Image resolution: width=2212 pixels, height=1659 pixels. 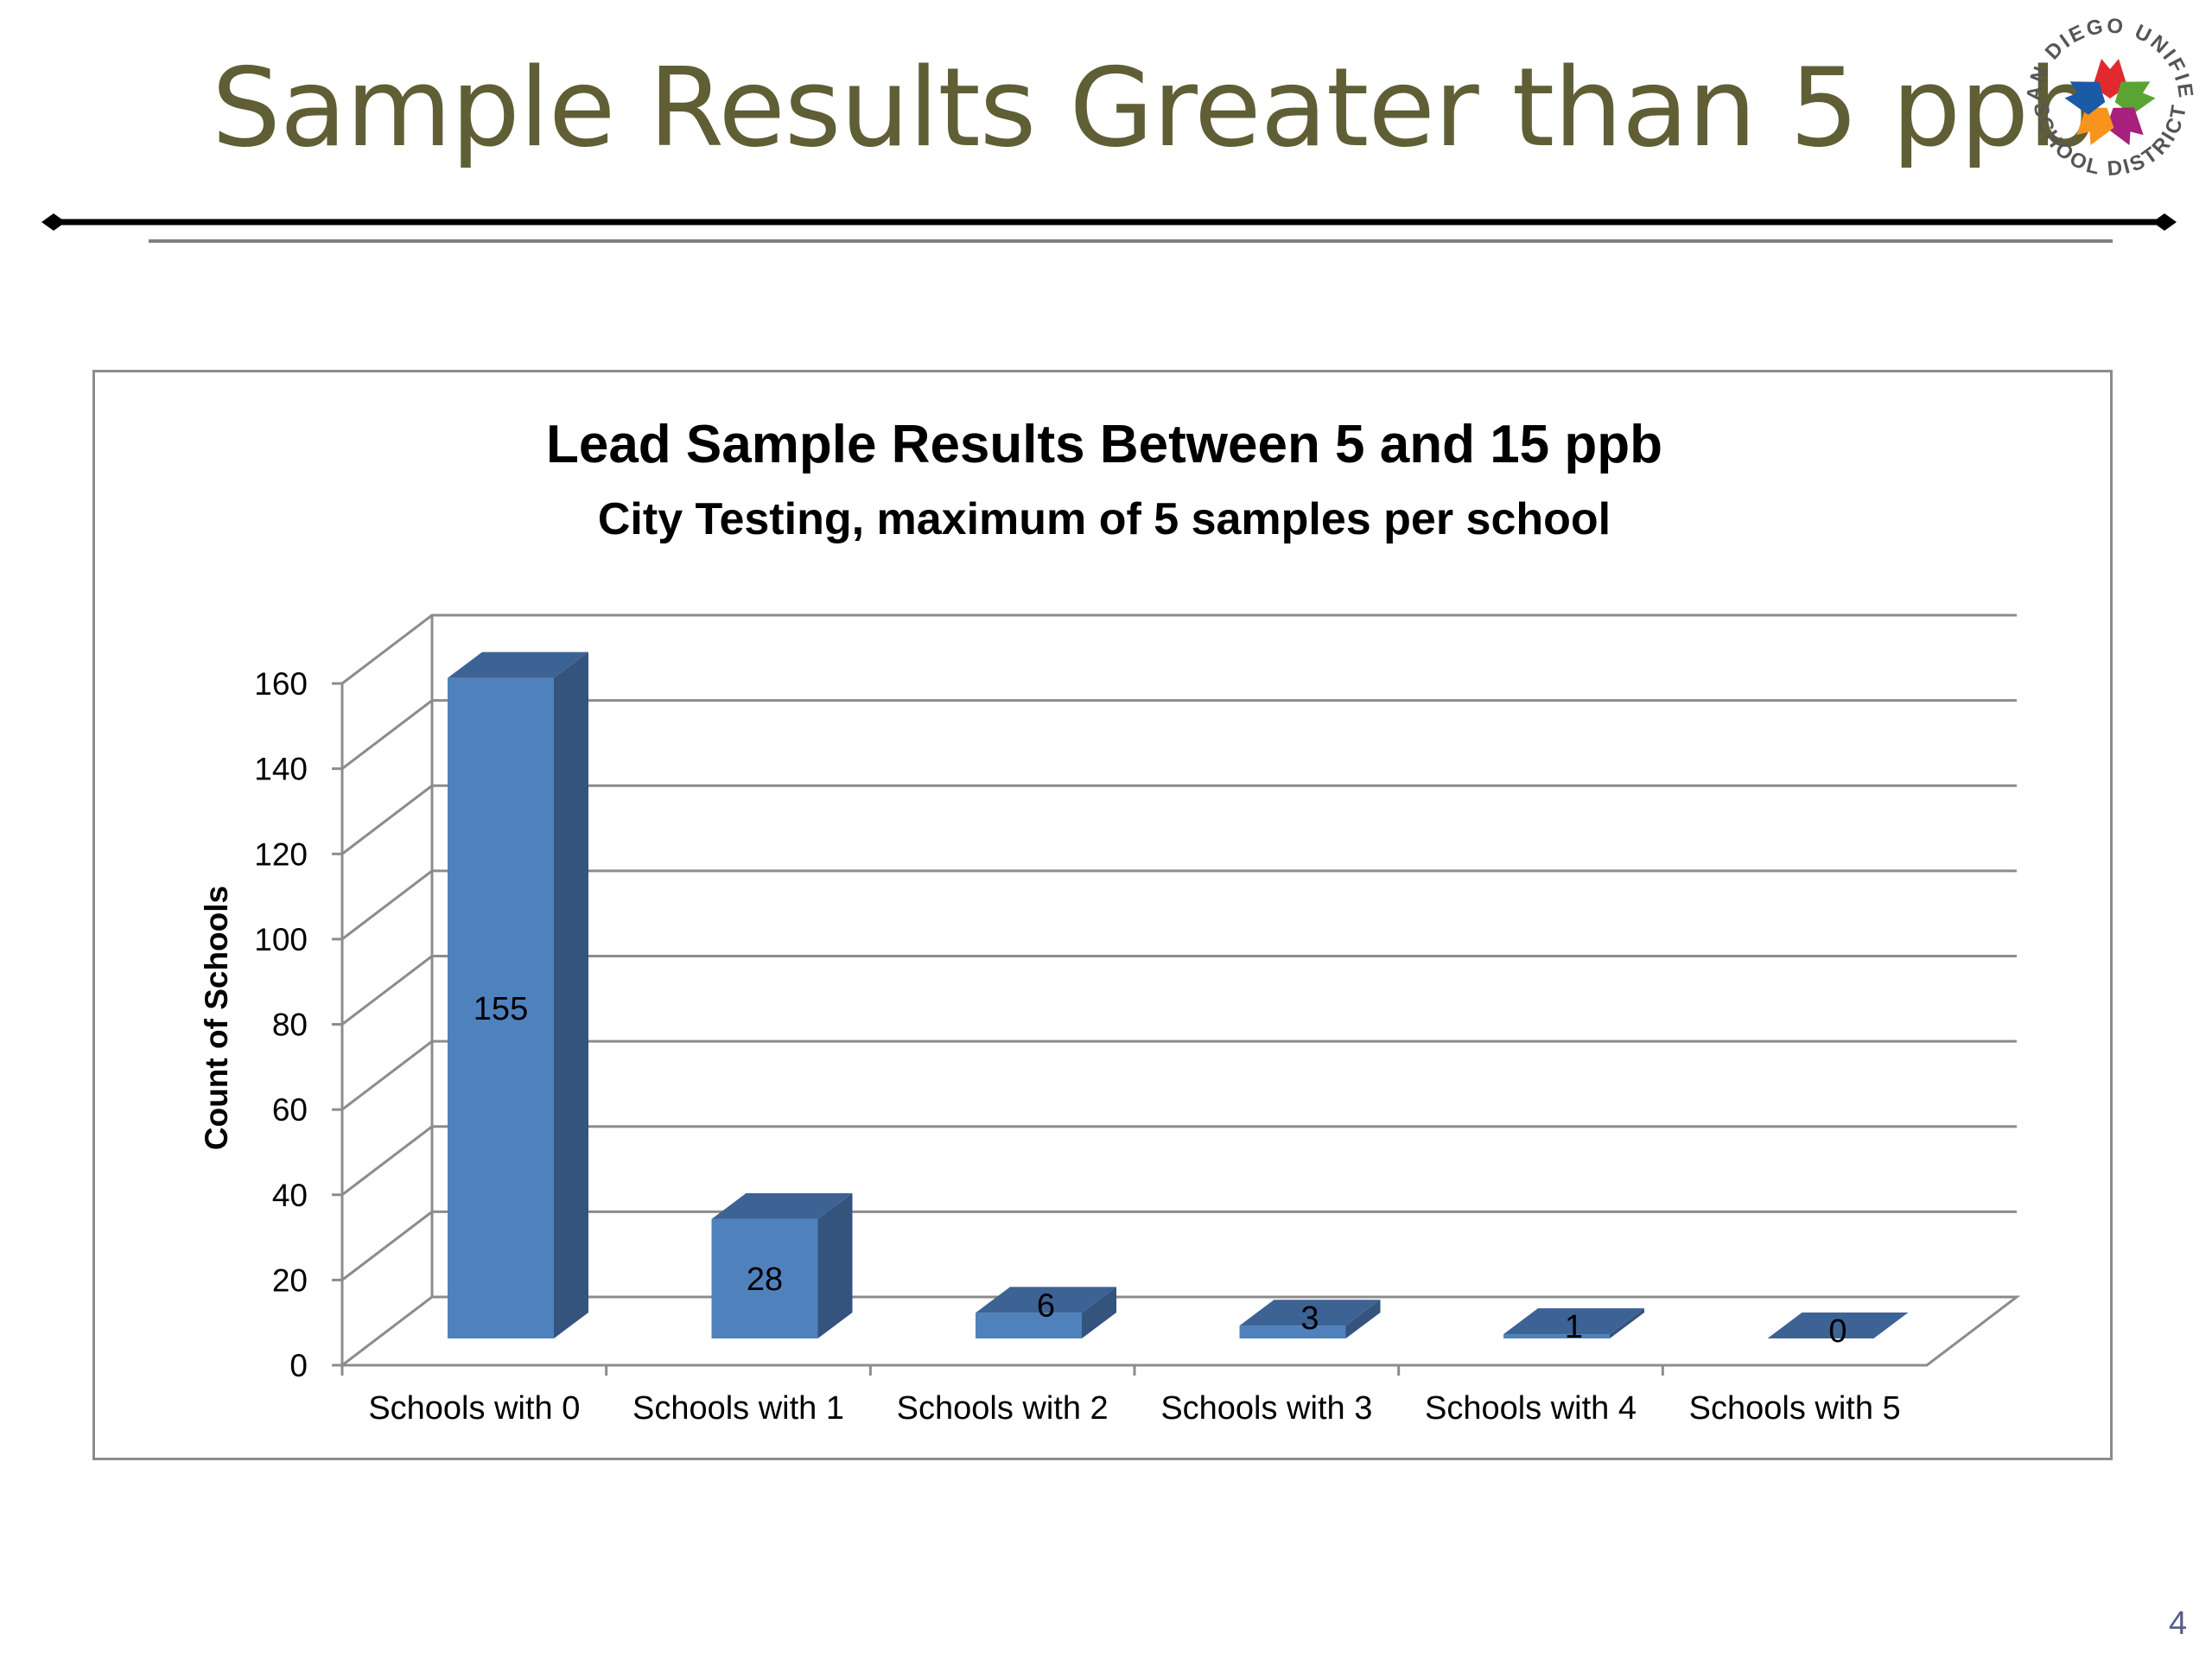 I want to click on data-label: 6, so click(x=1046, y=1305).